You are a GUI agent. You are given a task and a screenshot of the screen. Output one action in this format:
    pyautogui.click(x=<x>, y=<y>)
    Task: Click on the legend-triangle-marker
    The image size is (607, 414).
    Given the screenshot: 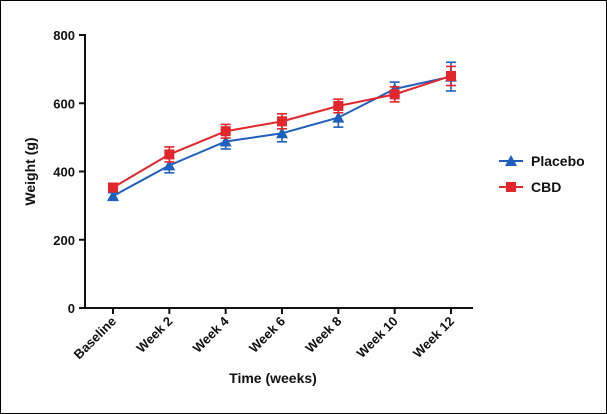 What is the action you would take?
    pyautogui.click(x=511, y=160)
    